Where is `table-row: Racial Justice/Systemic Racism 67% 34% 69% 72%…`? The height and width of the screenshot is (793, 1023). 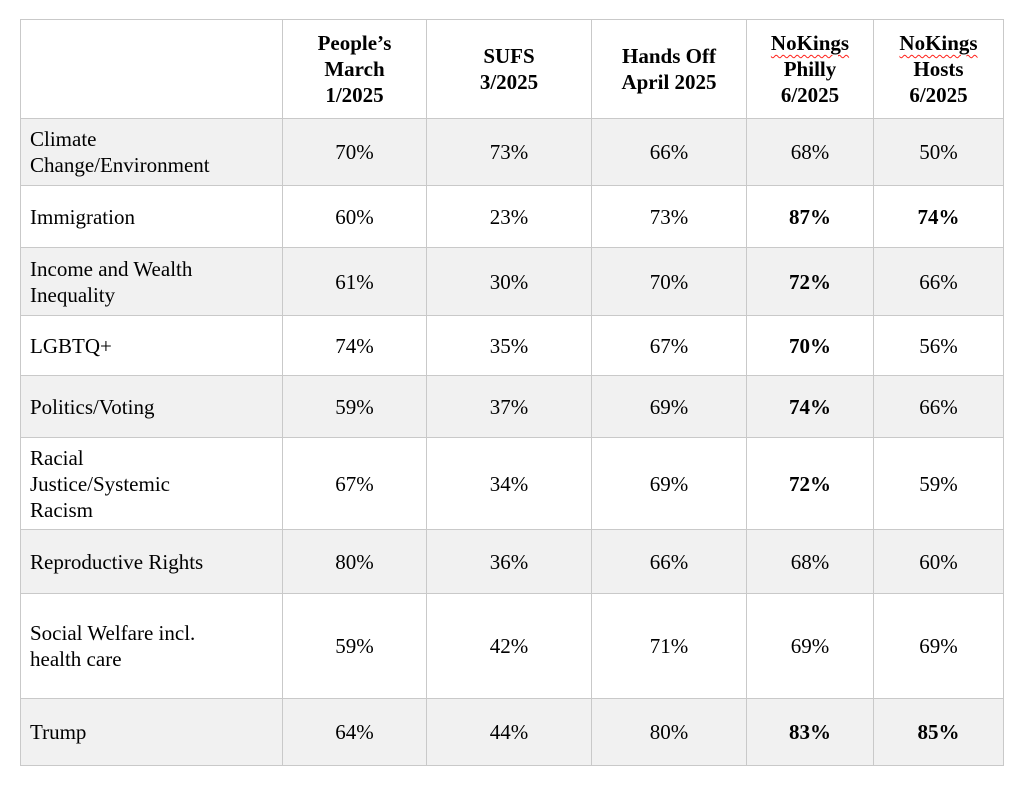 table-row: Racial Justice/Systemic Racism 67% 34% 69% 72%… is located at coordinates (512, 483).